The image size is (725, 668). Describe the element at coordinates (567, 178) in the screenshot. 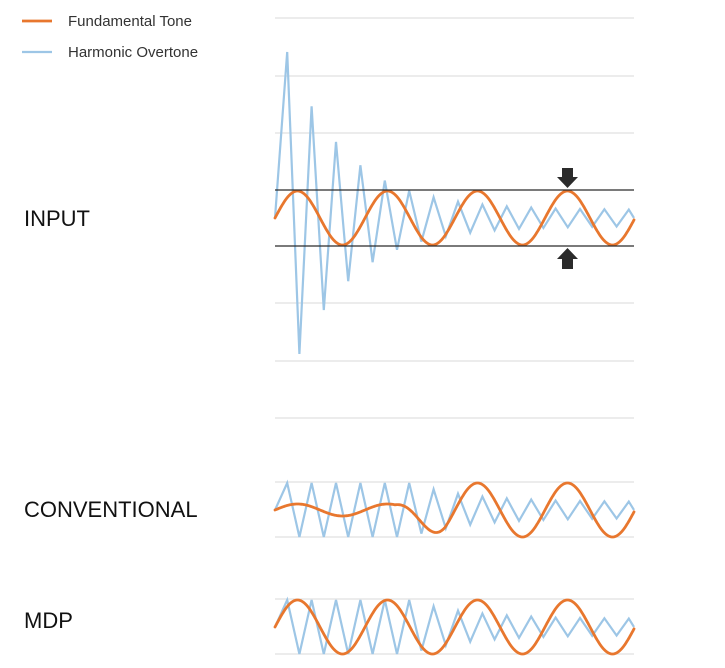

I see `arrow-down-icon` at that location.